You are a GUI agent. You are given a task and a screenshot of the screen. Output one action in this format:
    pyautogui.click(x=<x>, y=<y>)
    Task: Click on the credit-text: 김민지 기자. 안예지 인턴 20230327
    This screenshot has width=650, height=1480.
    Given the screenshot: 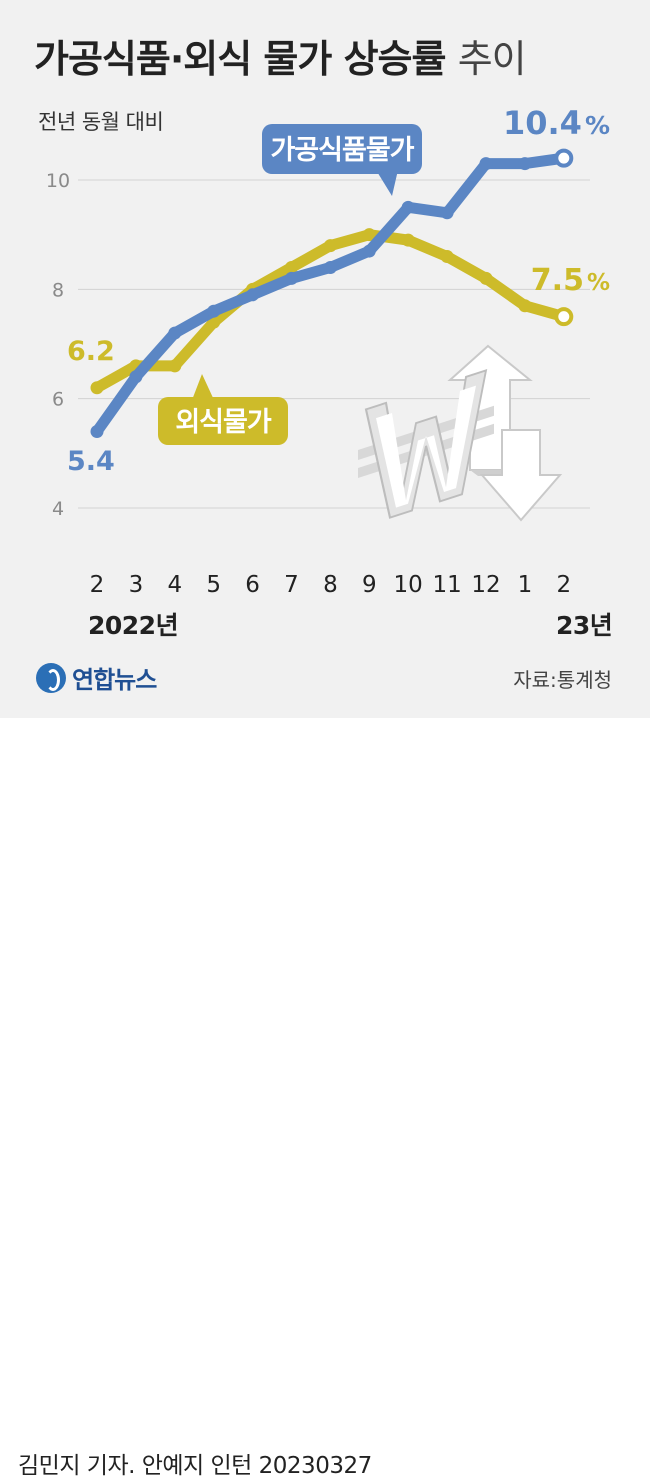 What is the action you would take?
    pyautogui.click(x=195, y=1466)
    